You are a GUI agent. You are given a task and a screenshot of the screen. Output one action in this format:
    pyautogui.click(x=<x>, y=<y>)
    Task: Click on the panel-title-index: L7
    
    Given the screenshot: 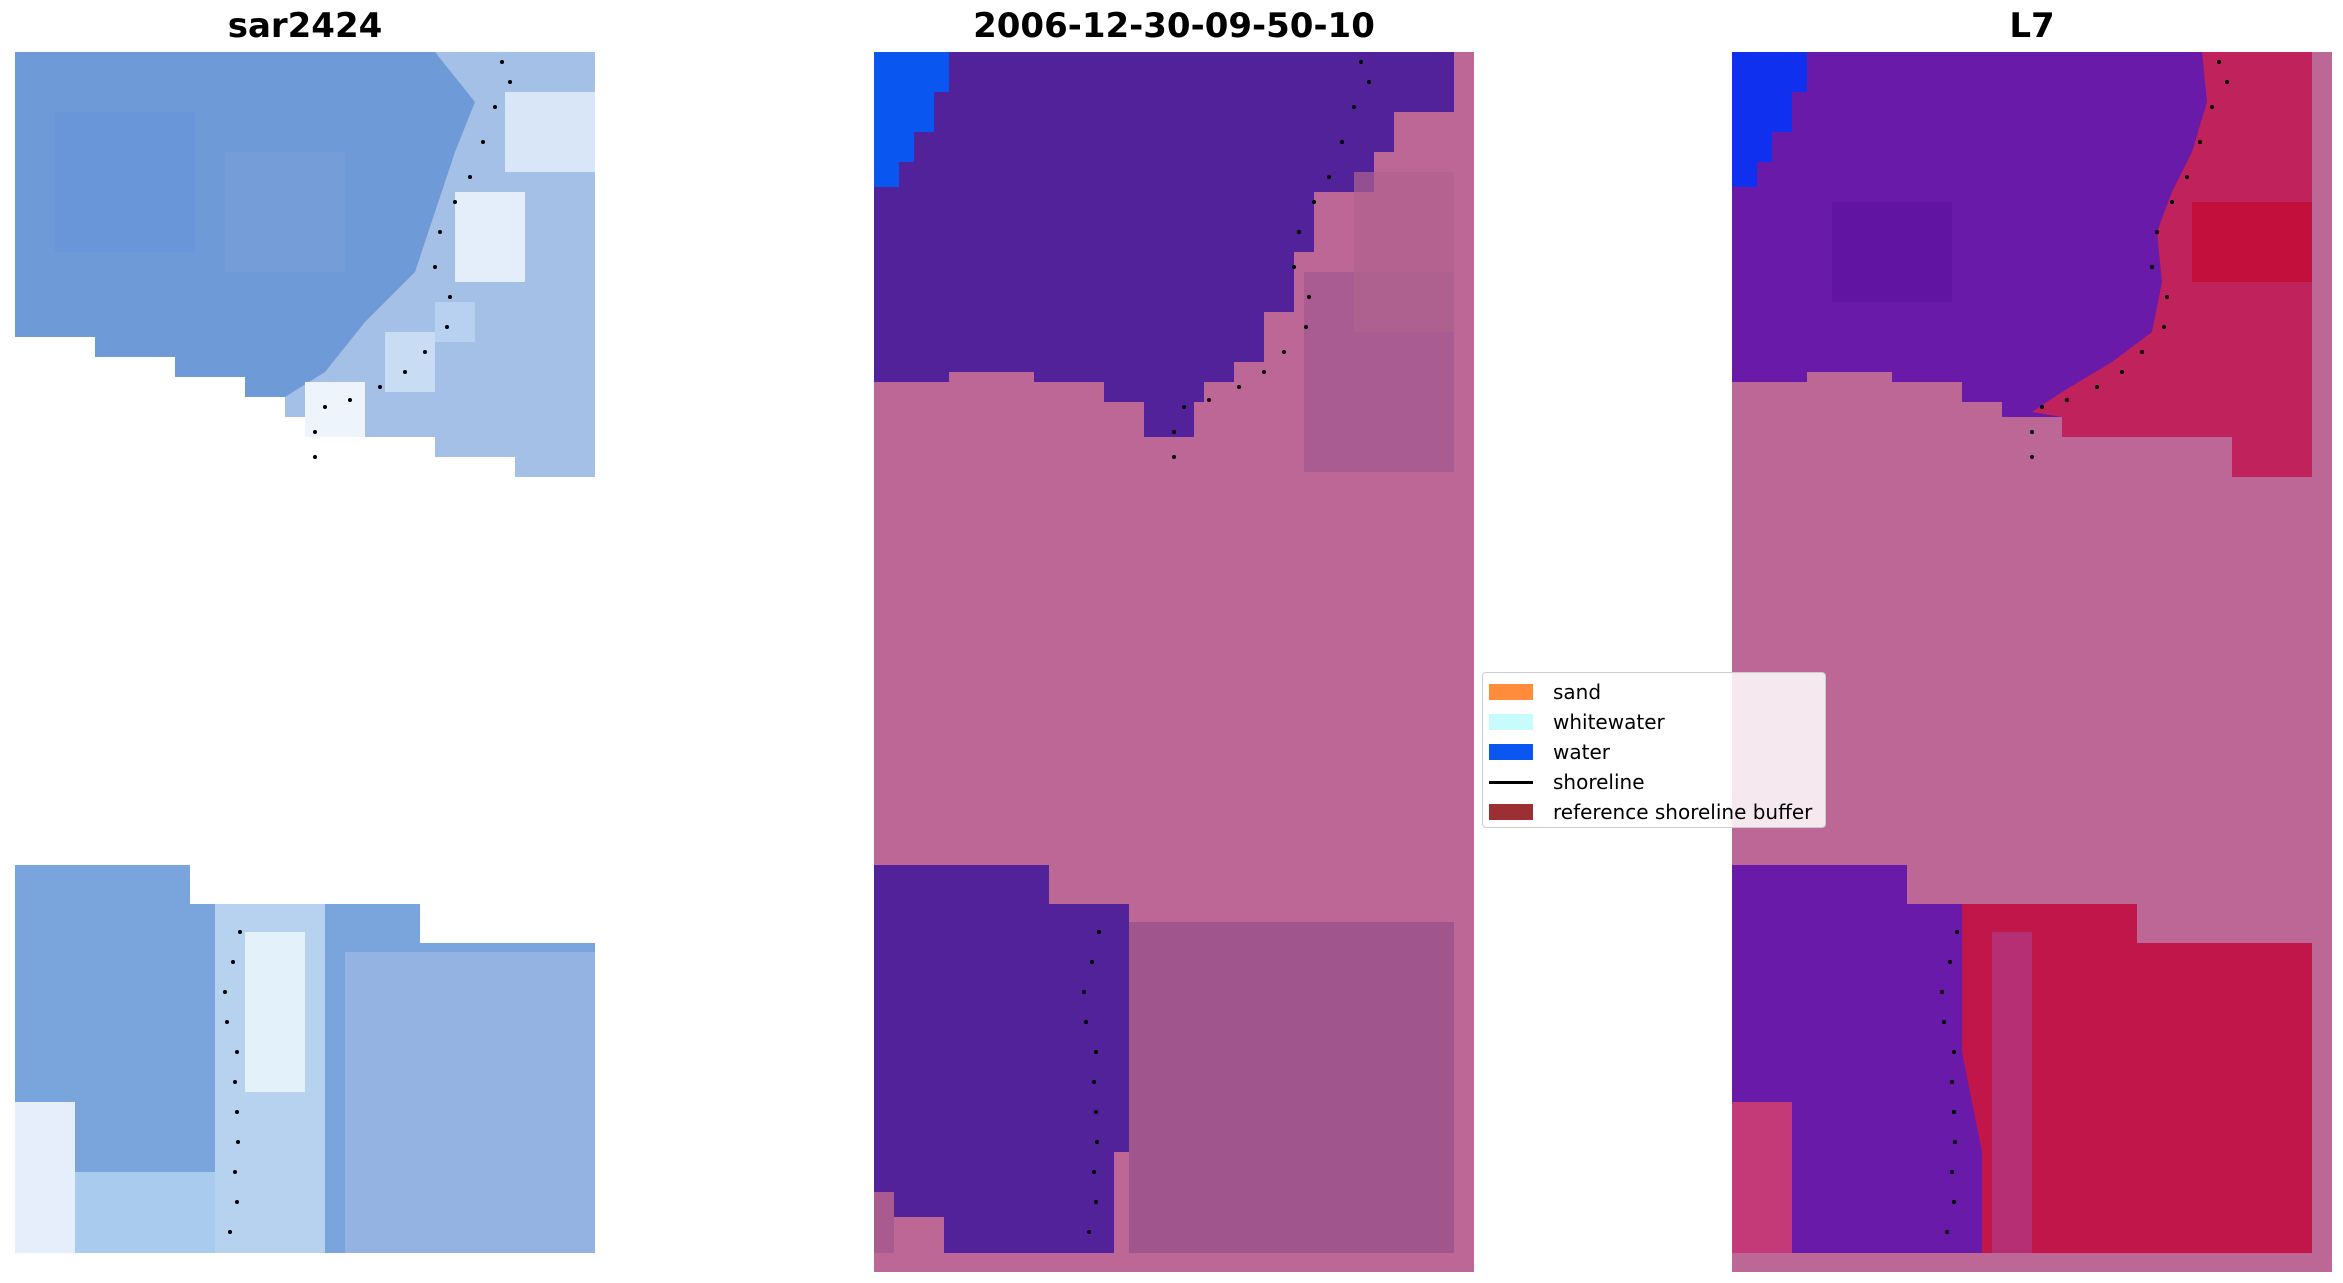 What is the action you would take?
    pyautogui.click(x=2032, y=26)
    